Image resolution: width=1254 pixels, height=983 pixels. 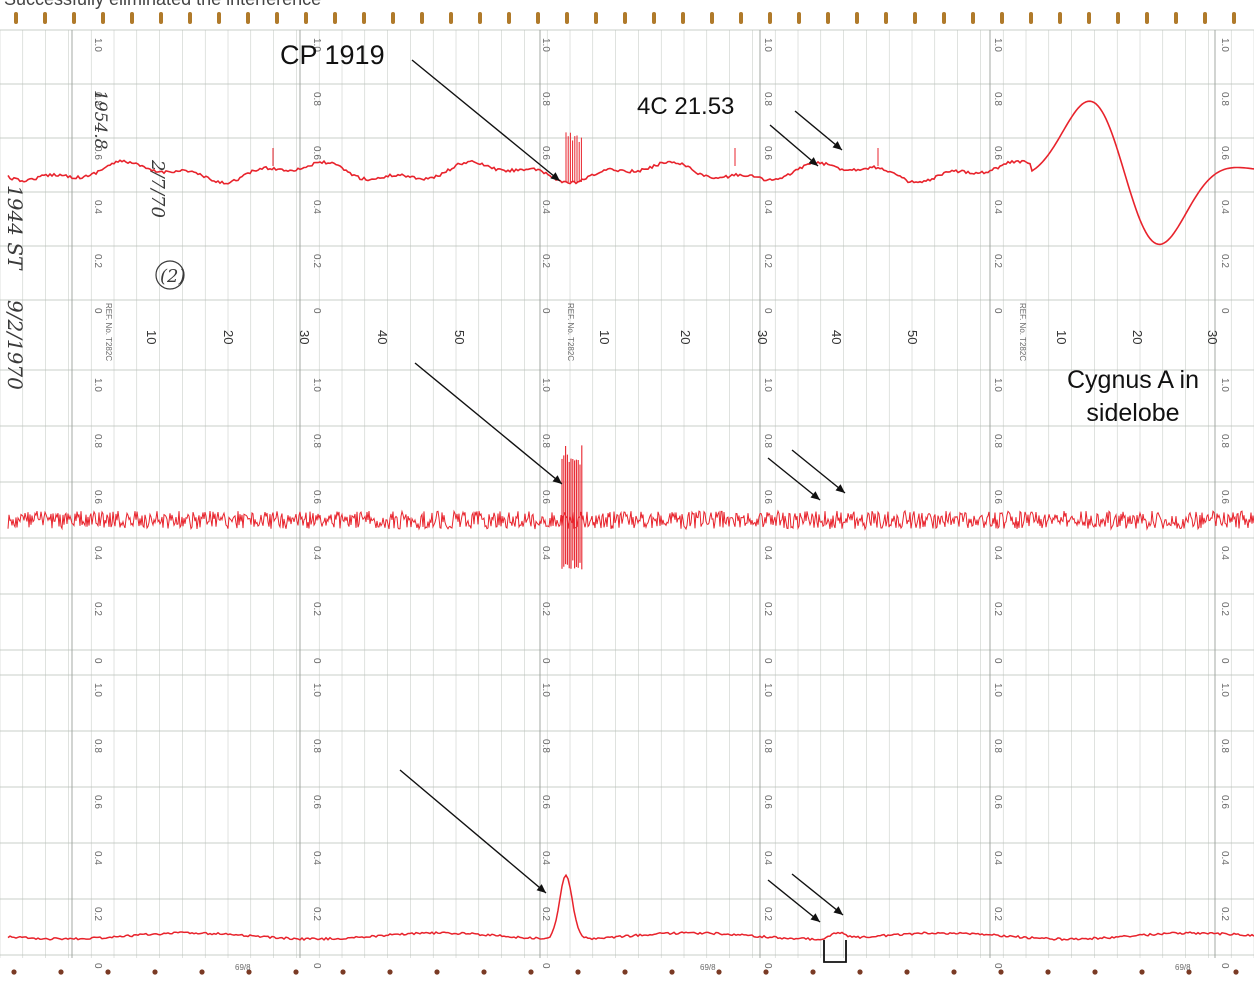 I want to click on label-4c2153: 4C 21.53, so click(x=686, y=106).